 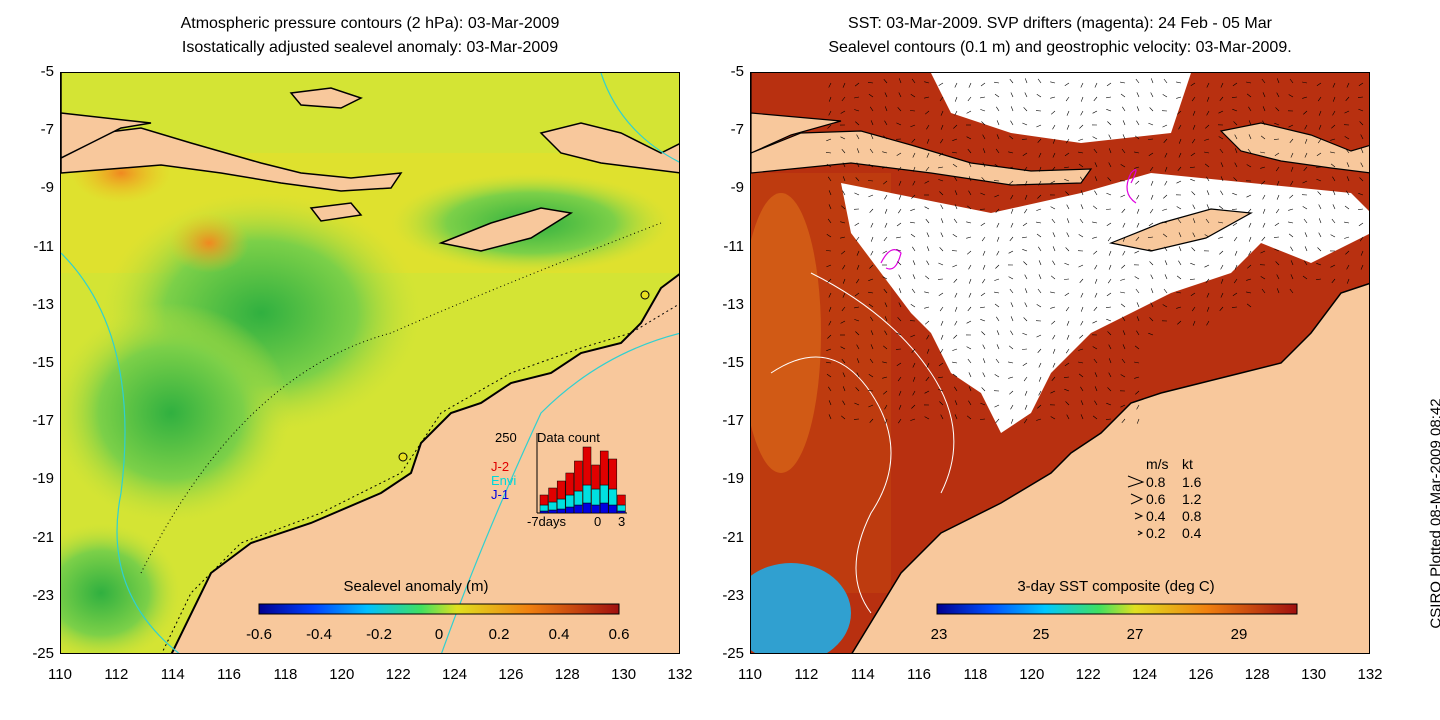 What do you see at coordinates (919, 674) in the screenshot?
I see `lon-tick-label: 116` at bounding box center [919, 674].